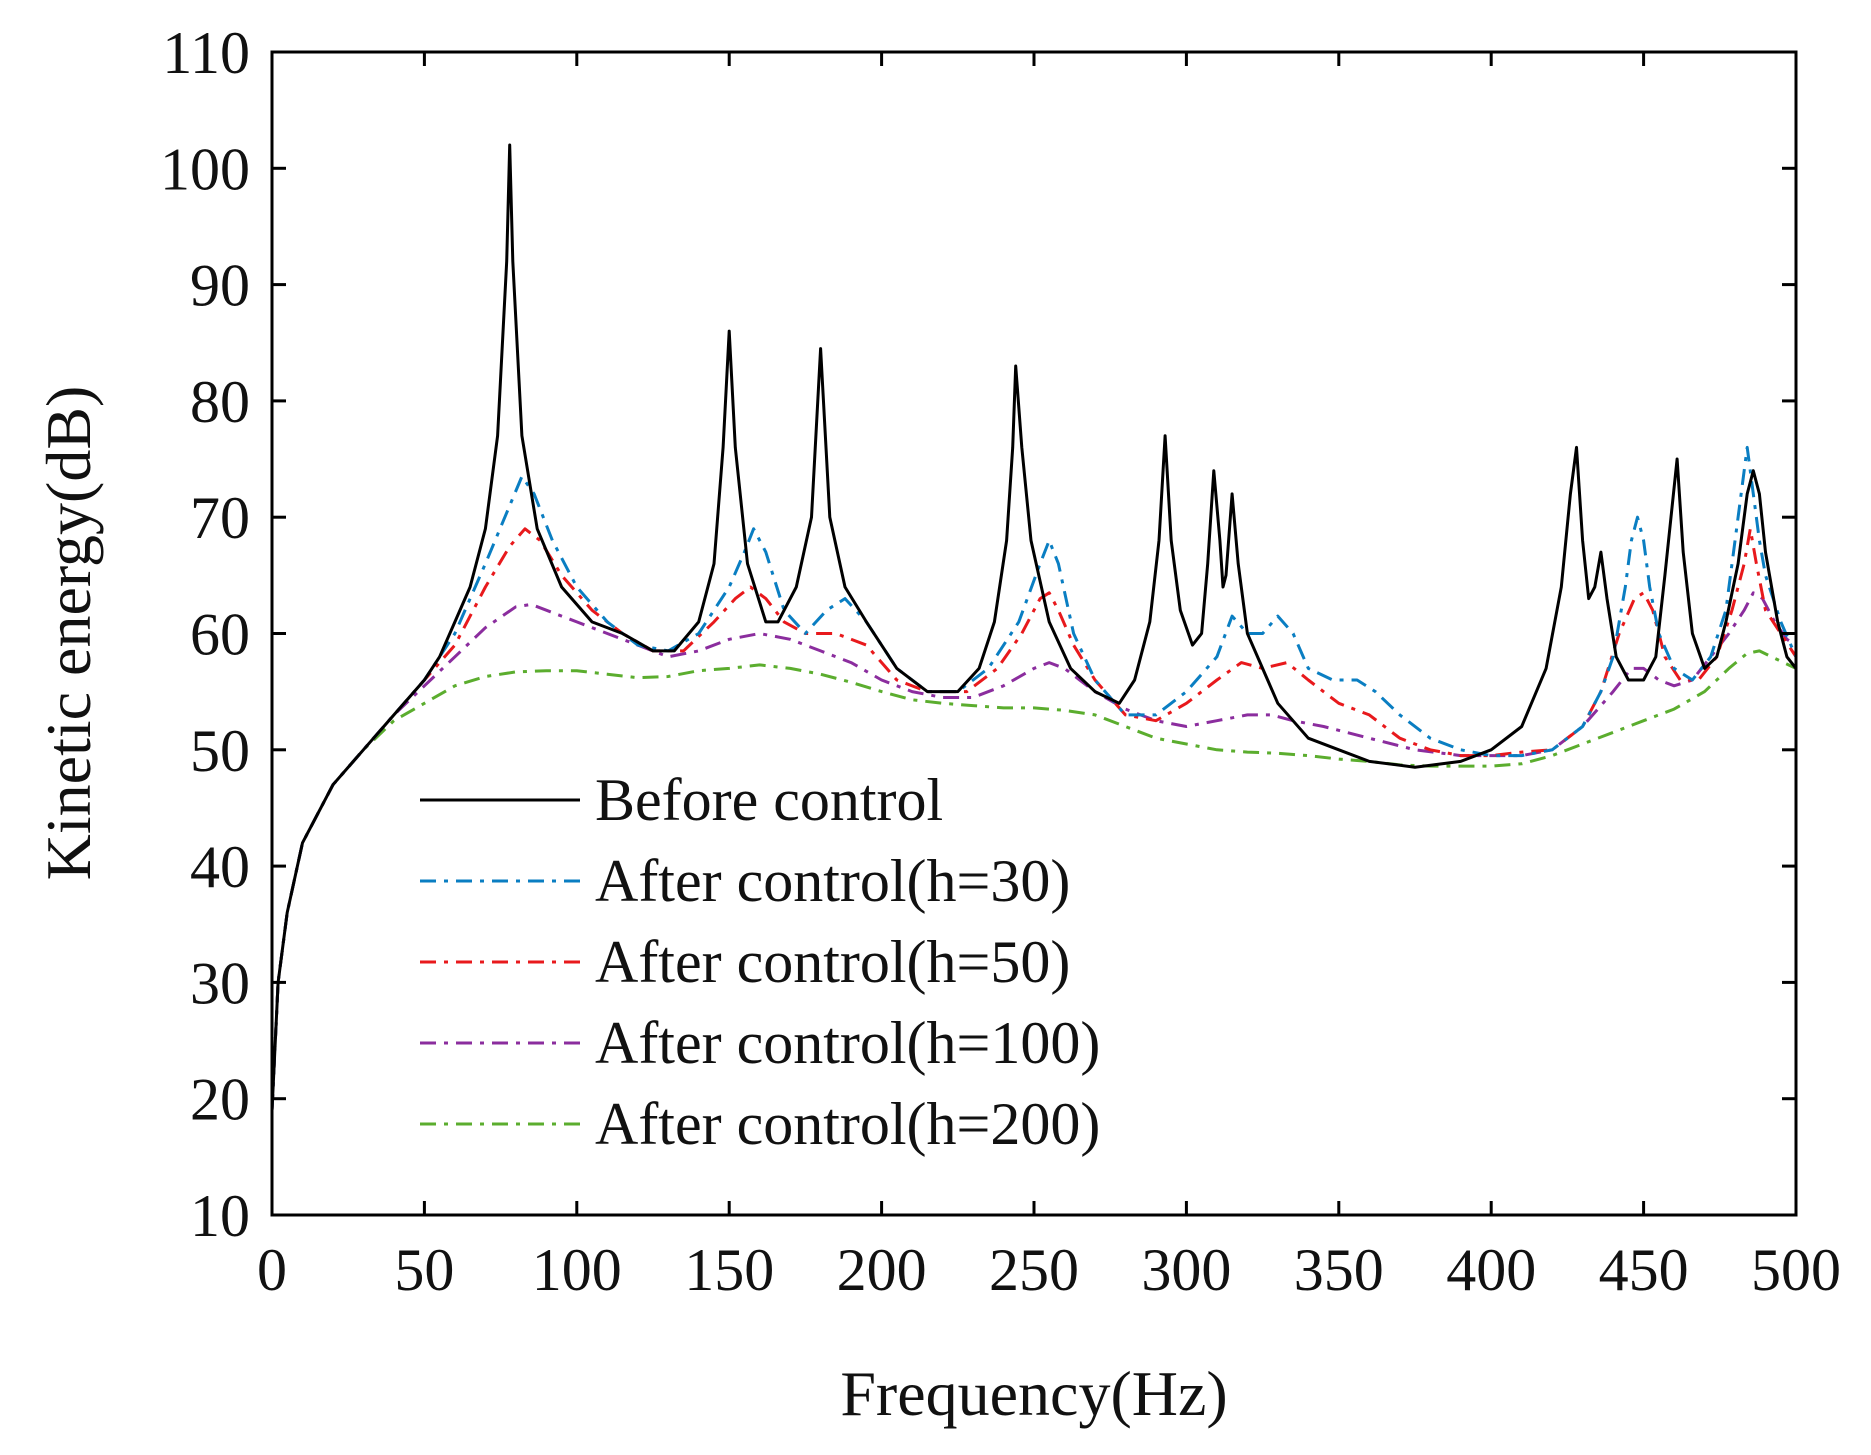 Image resolution: width=1871 pixels, height=1455 pixels. Describe the element at coordinates (577, 1270) in the screenshot. I see `x-tick-label: 100` at that location.